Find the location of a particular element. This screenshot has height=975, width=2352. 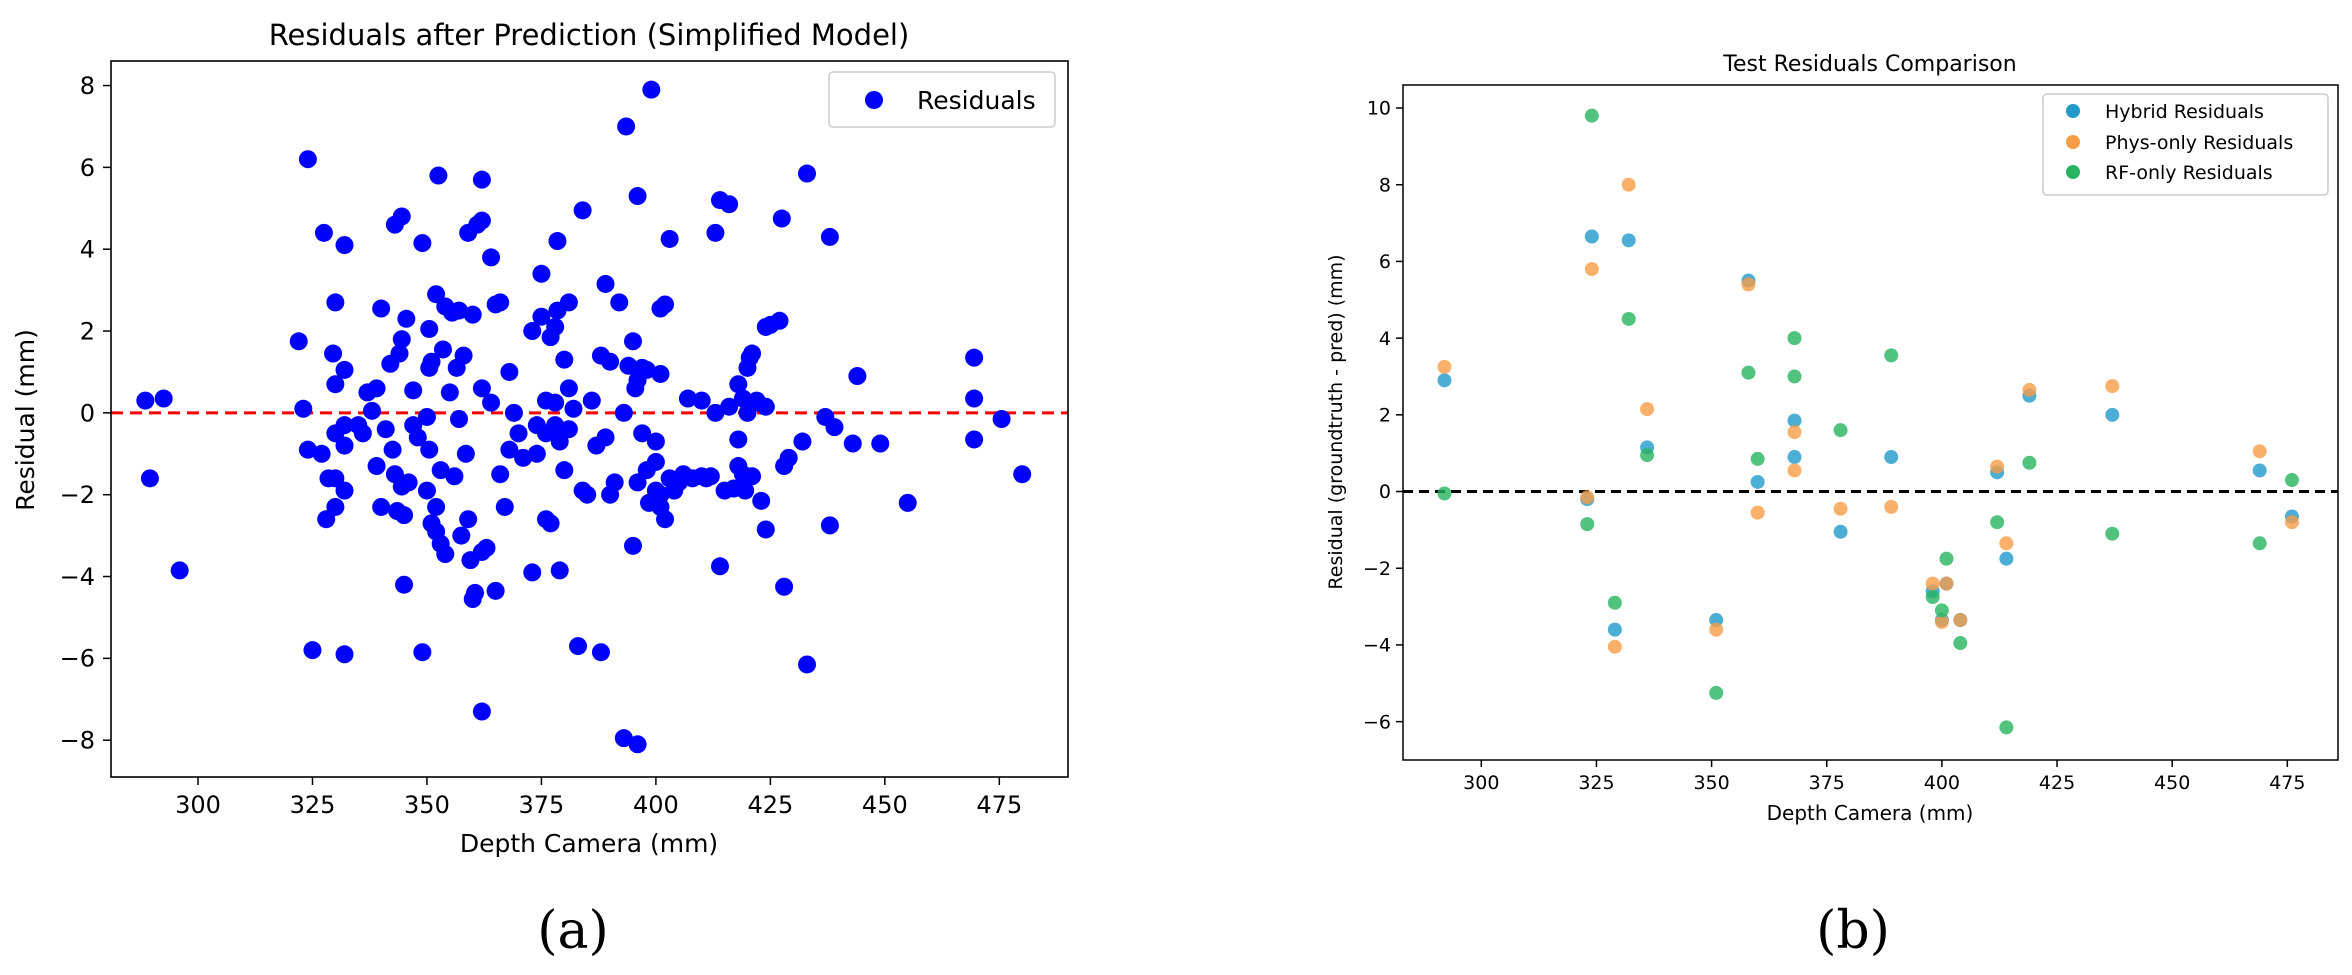

chart-a-xtick-label: 400 is located at coordinates (656, 805).